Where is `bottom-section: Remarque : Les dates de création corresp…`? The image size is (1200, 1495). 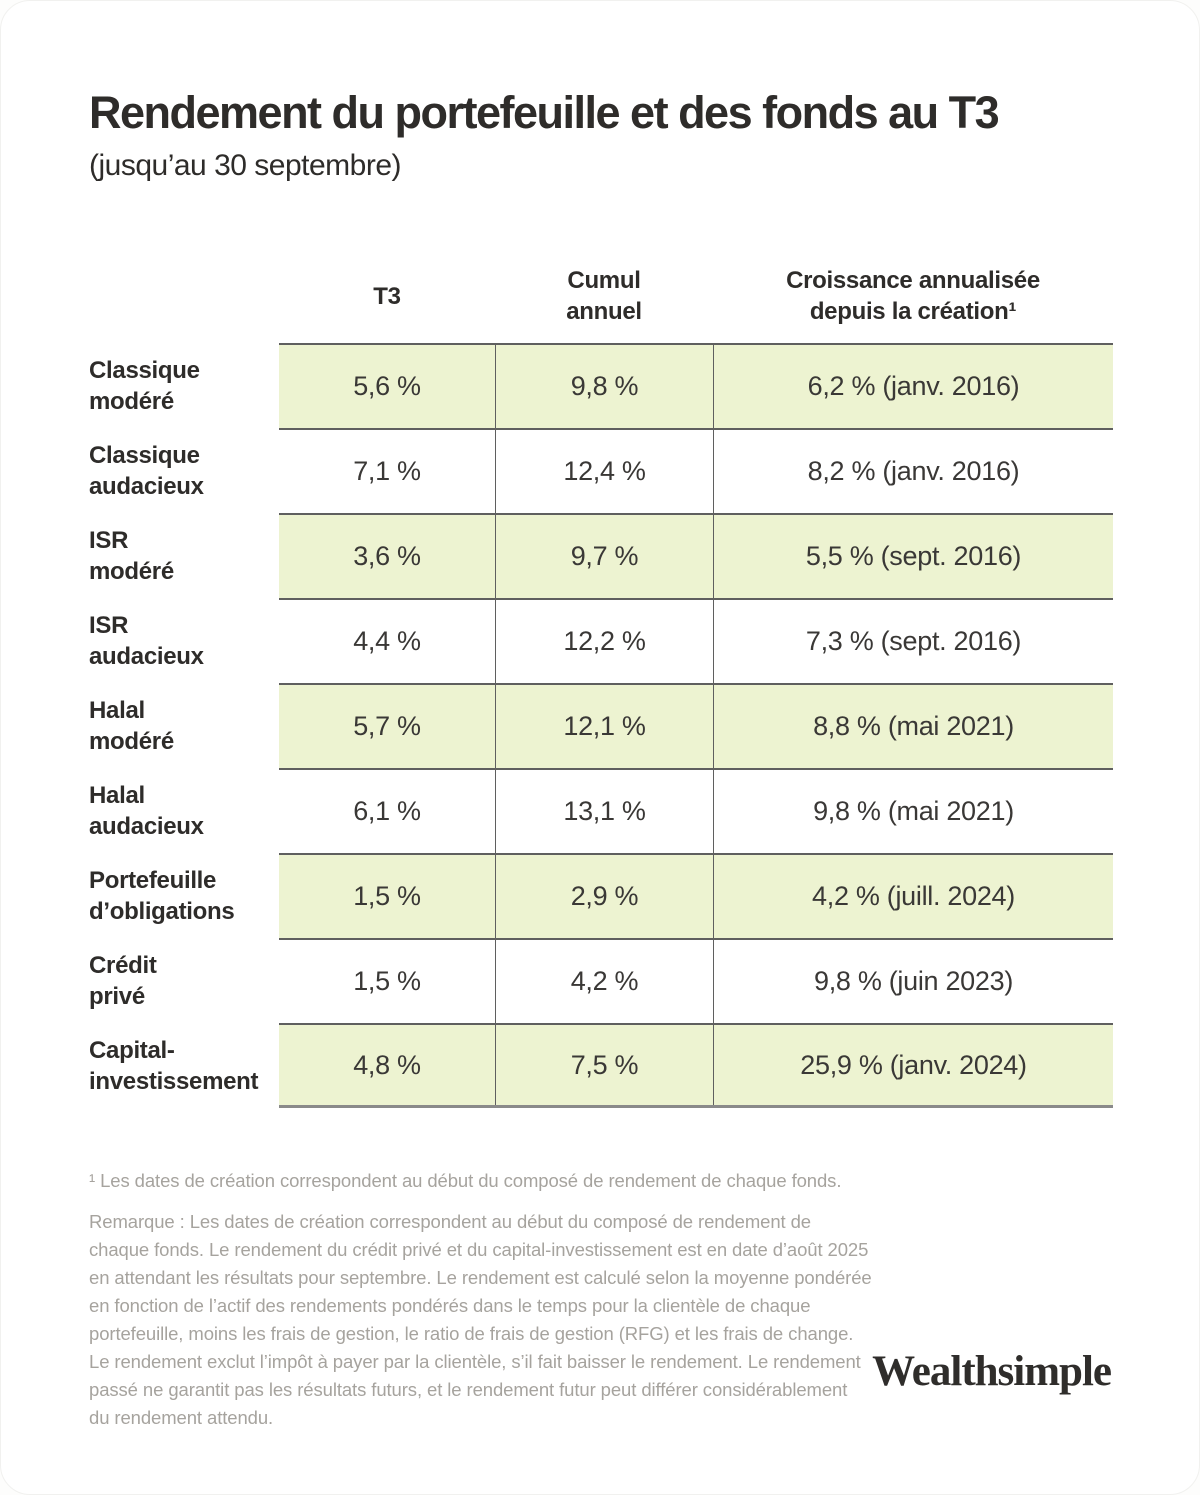
bottom-section: Remarque : Les dates de création corresp… is located at coordinates (600, 1320).